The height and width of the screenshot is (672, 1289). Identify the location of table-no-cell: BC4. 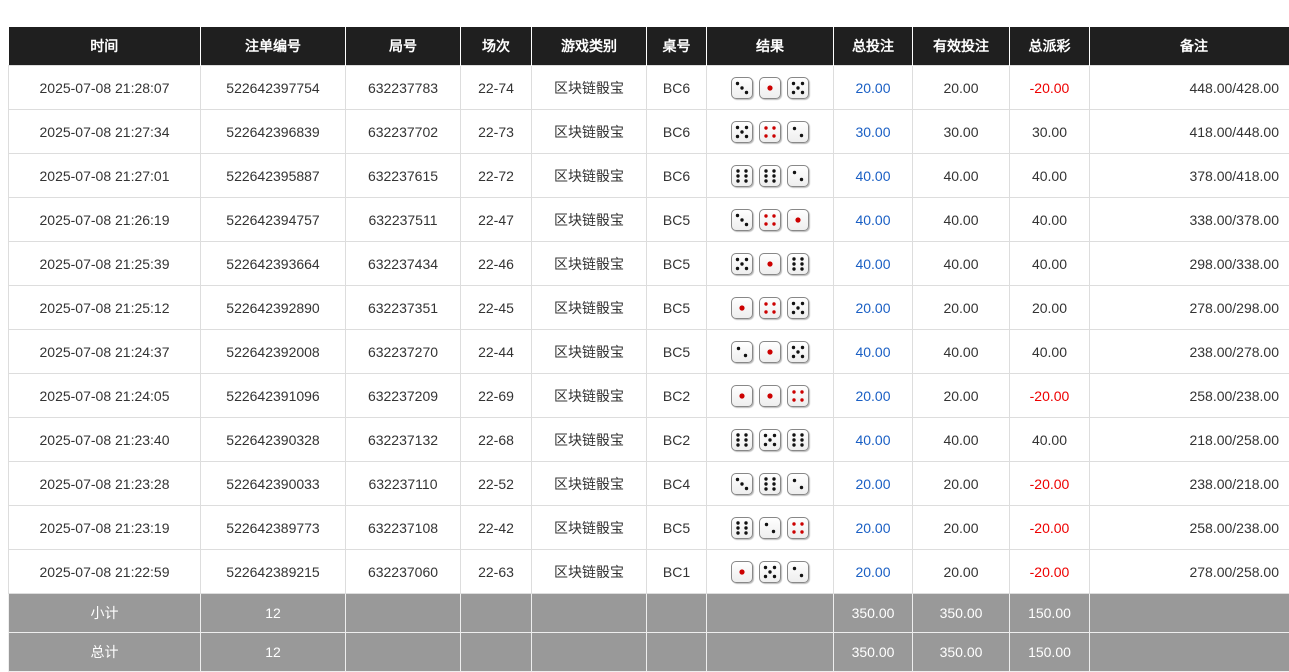
(677, 484).